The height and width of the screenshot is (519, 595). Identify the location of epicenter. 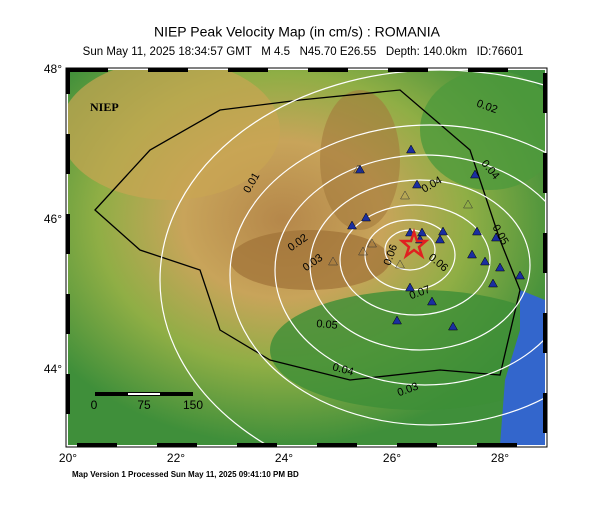
(414, 244).